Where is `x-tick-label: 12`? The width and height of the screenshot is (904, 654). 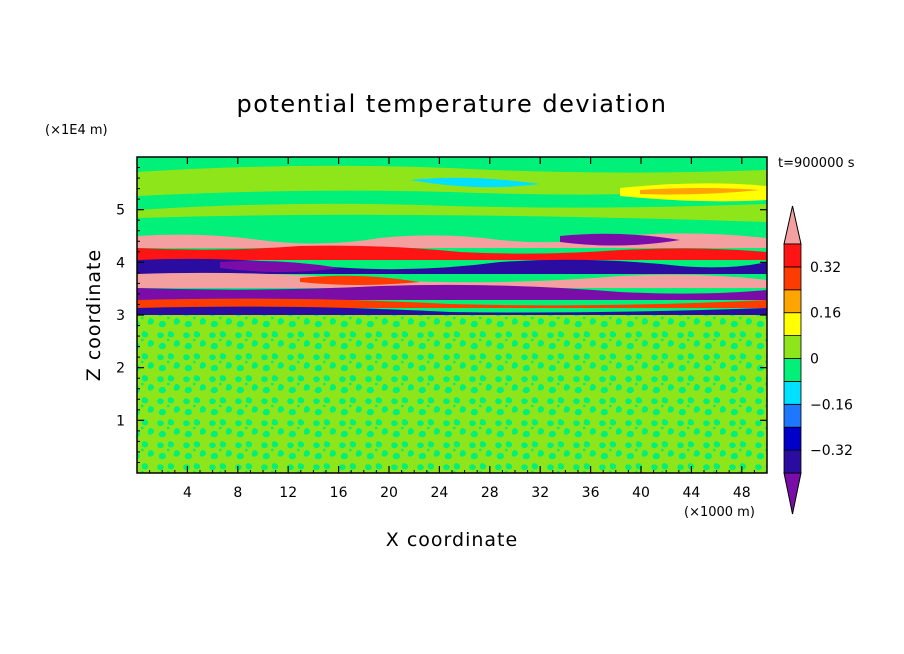 x-tick-label: 12 is located at coordinates (288, 493).